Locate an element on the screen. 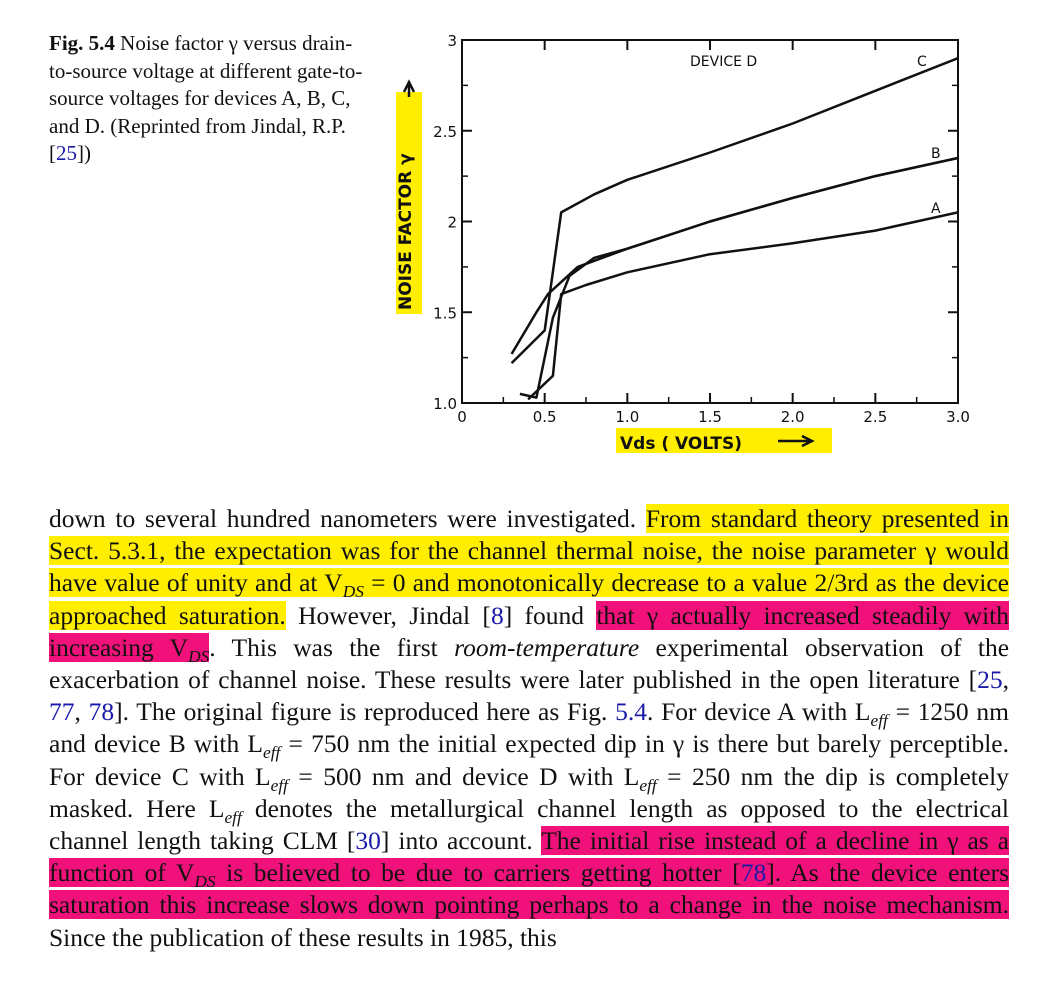  x-arrow-icon is located at coordinates (796, 441).